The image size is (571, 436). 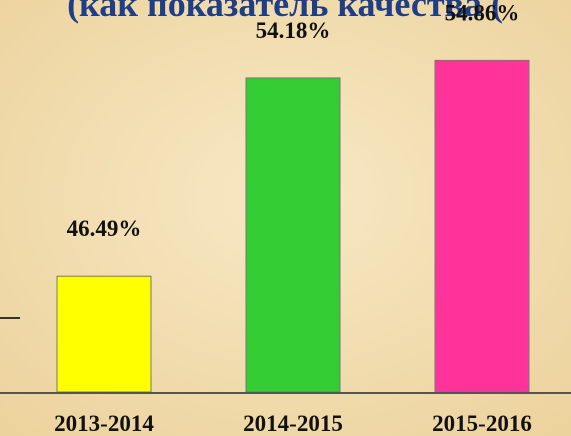 I want to click on data-label: 54.86%, so click(x=482, y=12).